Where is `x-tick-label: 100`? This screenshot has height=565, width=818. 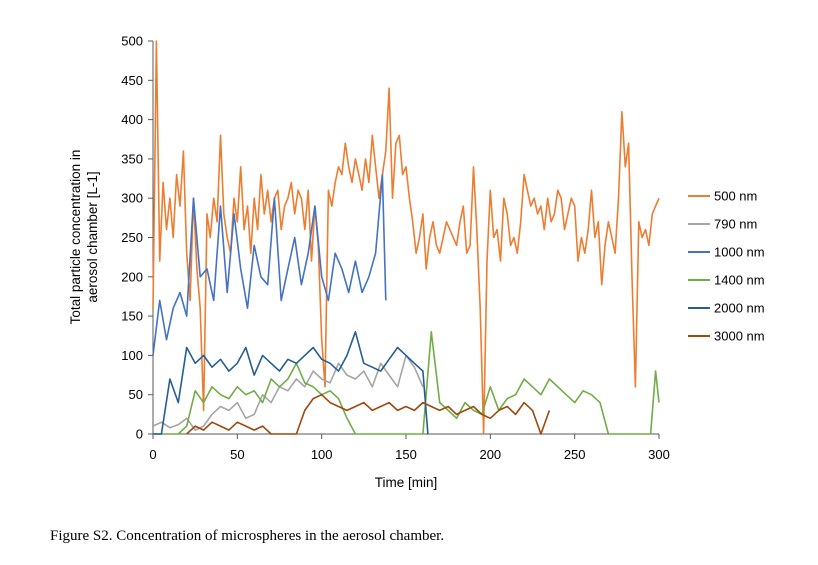 x-tick-label: 100 is located at coordinates (322, 454).